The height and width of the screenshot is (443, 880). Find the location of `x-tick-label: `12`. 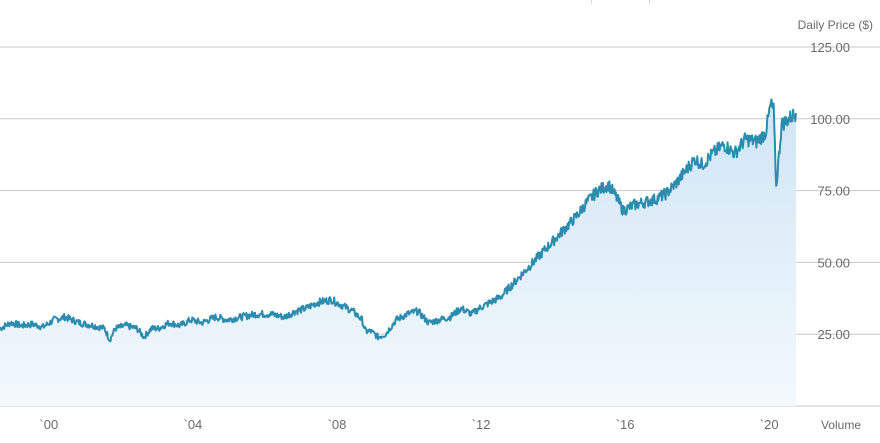

x-tick-label: `12 is located at coordinates (481, 424).